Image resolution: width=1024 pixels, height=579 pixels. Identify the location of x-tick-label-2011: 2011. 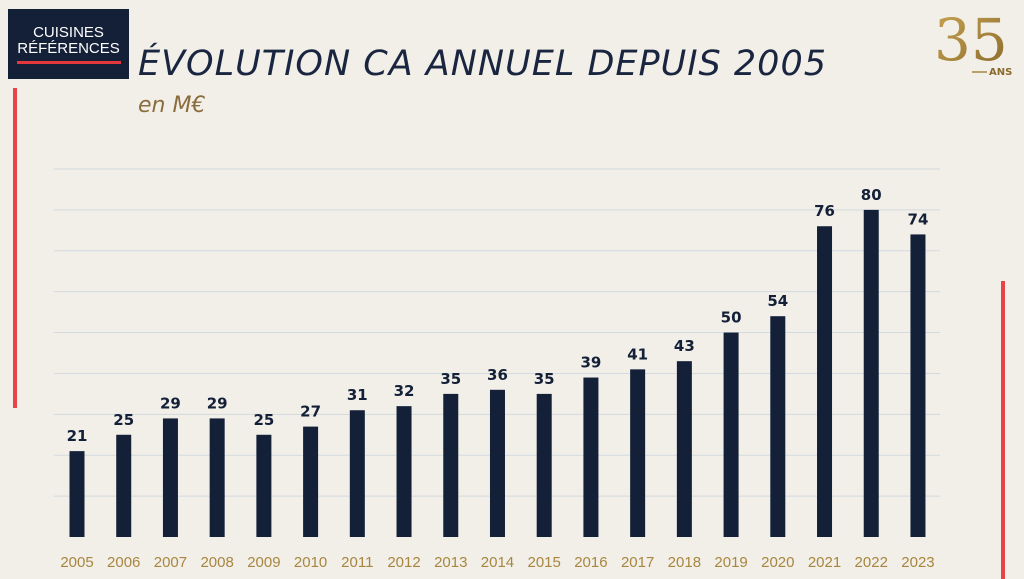
(357, 562).